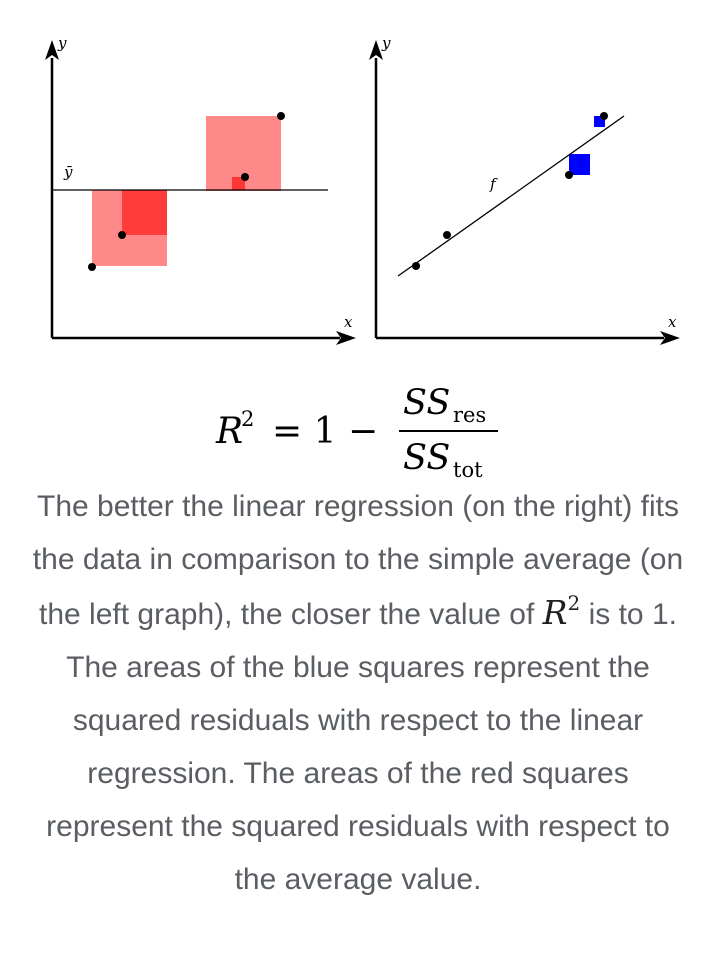  Describe the element at coordinates (247, 419) in the screenshot. I see `formula-lhs-exponent: 2` at that location.